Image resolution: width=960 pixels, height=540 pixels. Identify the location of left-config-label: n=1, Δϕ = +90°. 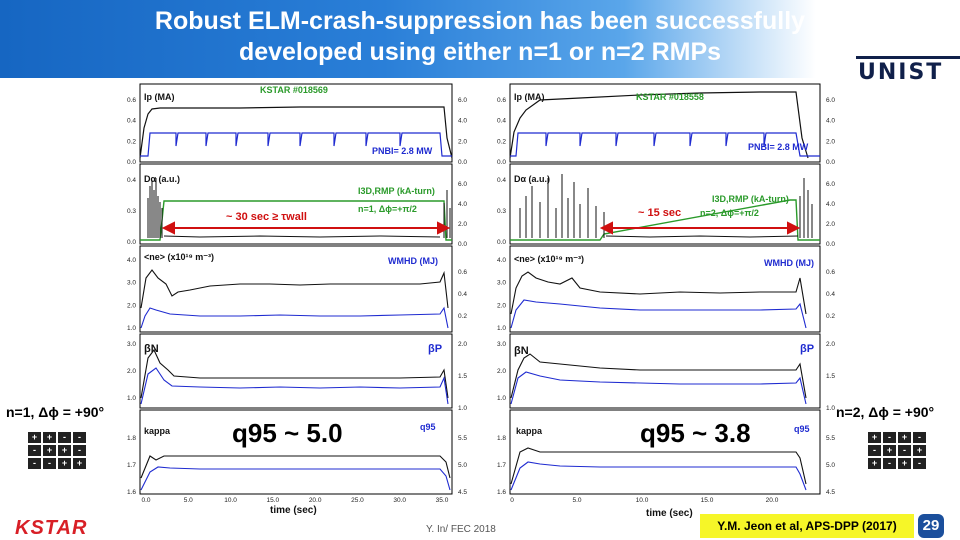
(55, 412).